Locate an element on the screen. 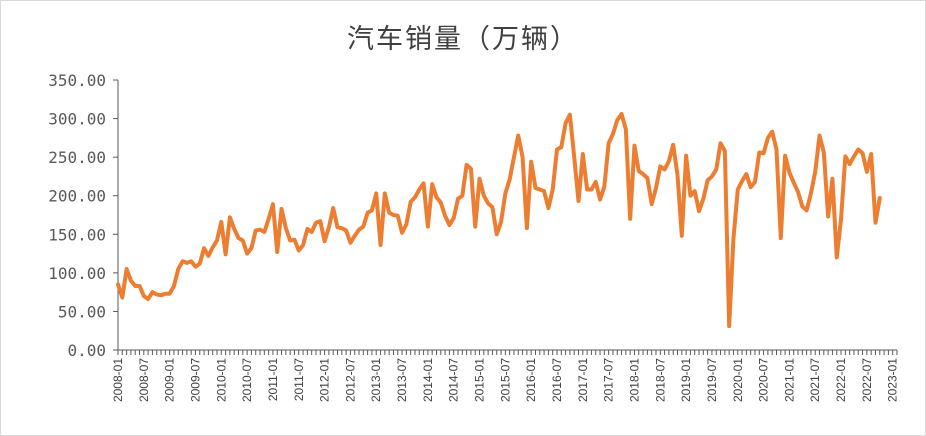 The width and height of the screenshot is (926, 436). x-tick-label: 2016-07 is located at coordinates (557, 380).